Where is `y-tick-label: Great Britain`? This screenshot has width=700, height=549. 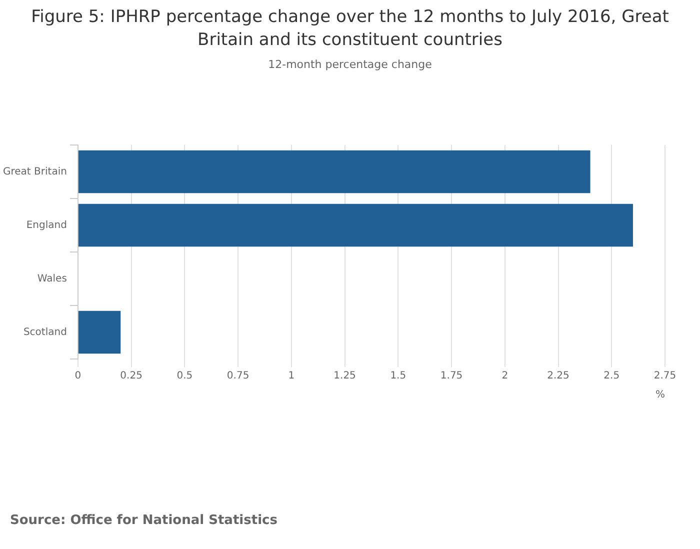 y-tick-label: Great Britain is located at coordinates (35, 172).